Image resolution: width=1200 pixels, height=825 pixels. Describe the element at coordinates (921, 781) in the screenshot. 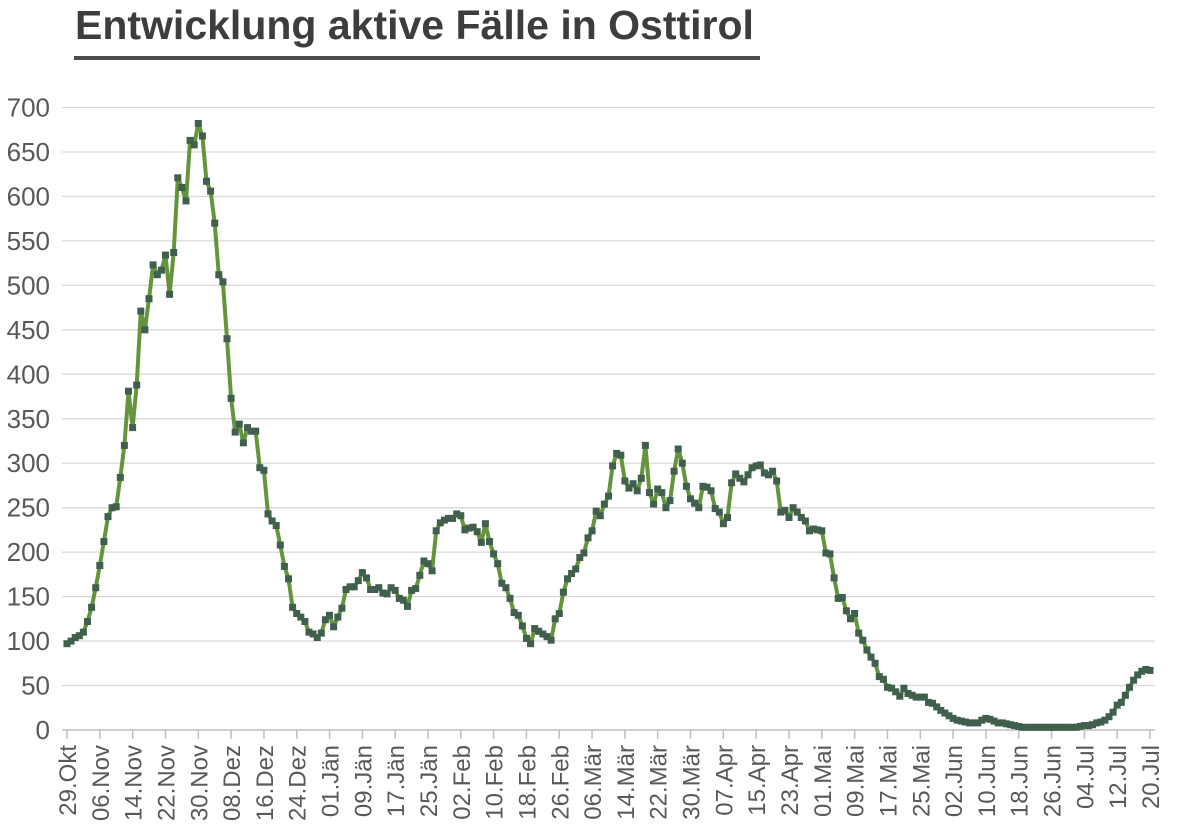

I see `x-axis-tick-label: 25.Mai` at that location.